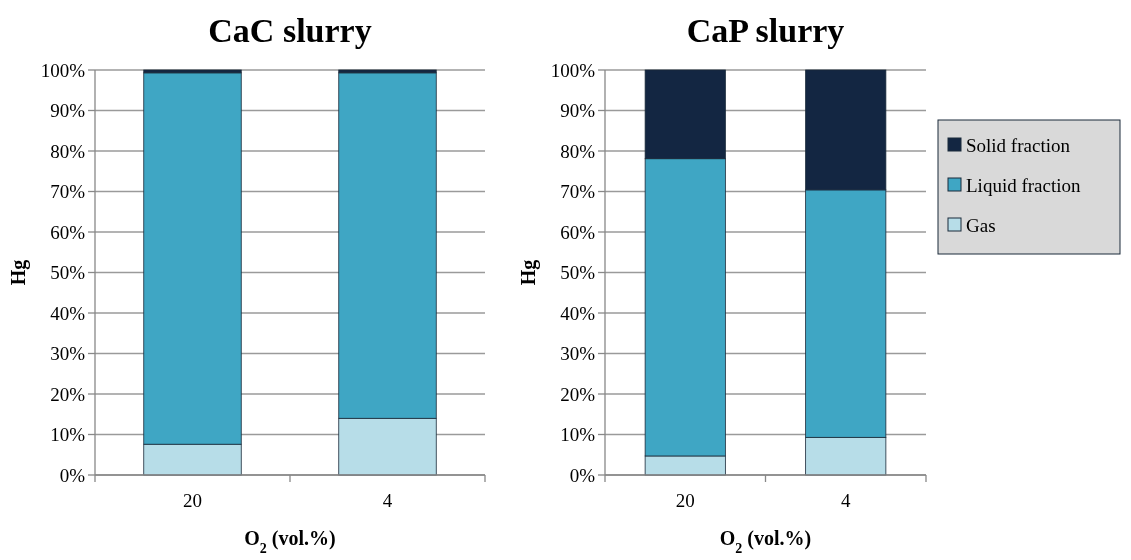  Describe the element at coordinates (981, 225) in the screenshot. I see `legend-label: Gas` at that location.